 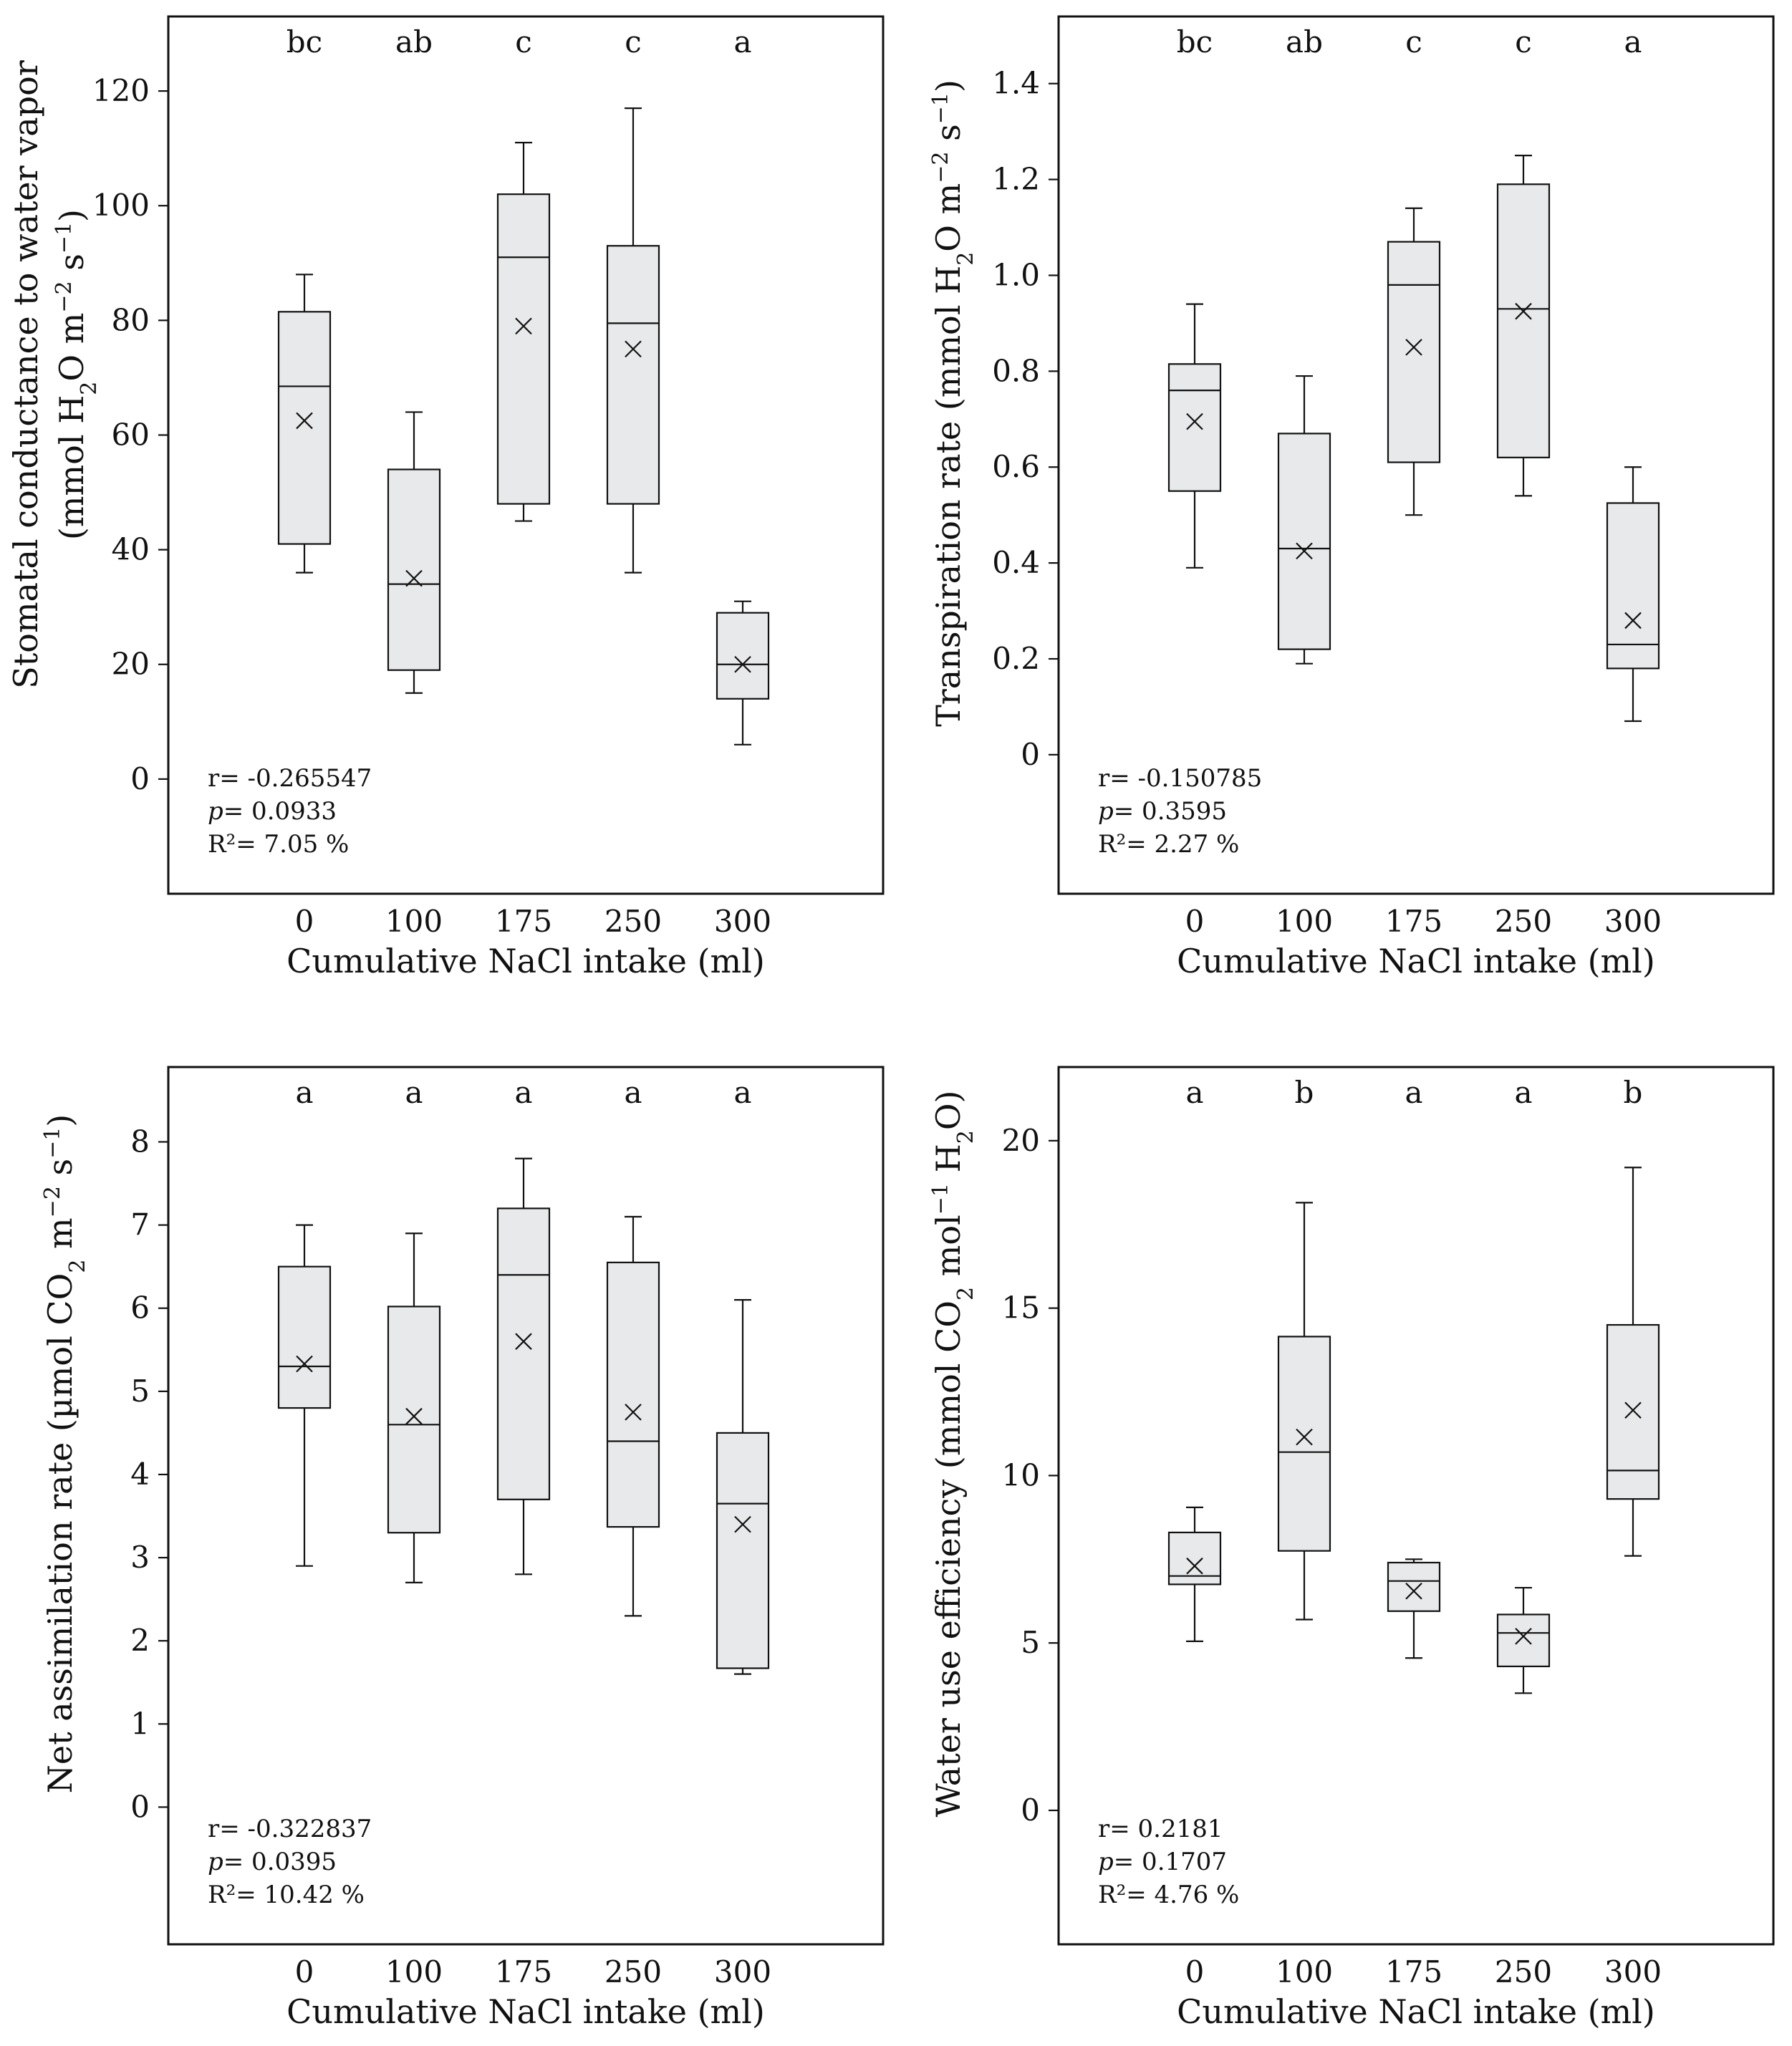 What do you see at coordinates (1163, 811) in the screenshot?
I see `stats-p: p= 0.3595` at bounding box center [1163, 811].